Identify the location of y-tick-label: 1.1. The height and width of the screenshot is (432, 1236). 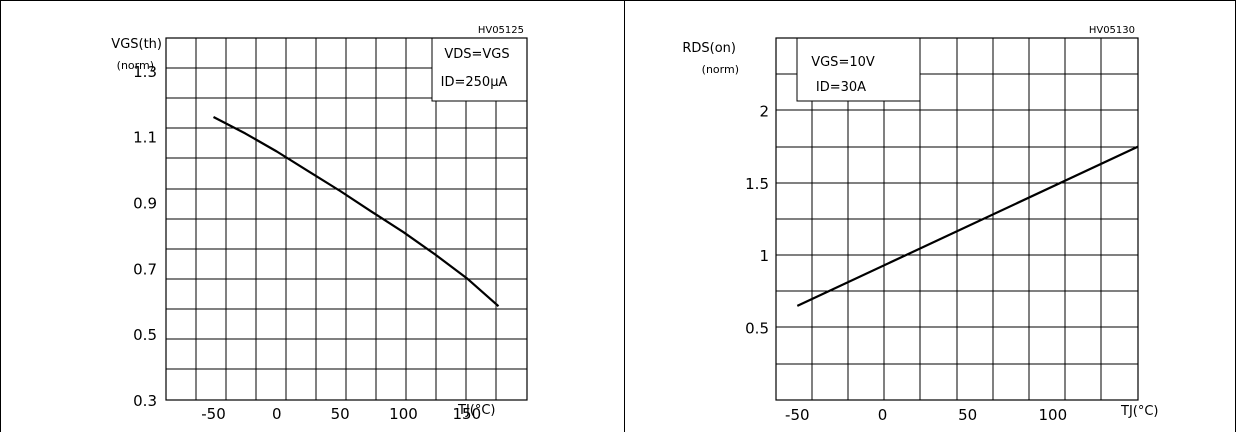
(145, 138).